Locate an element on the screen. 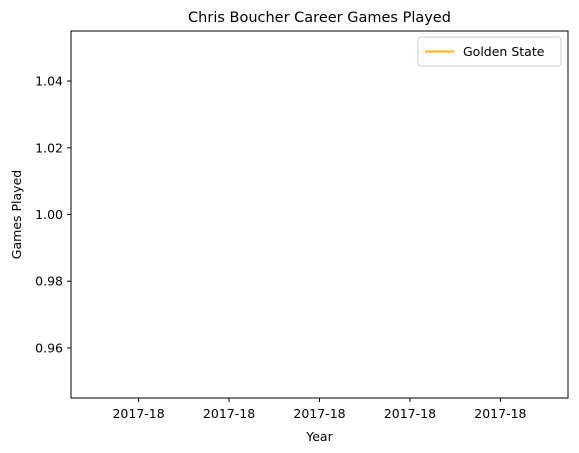 This screenshot has width=579, height=453. legend: Golden State is located at coordinates (489, 51).